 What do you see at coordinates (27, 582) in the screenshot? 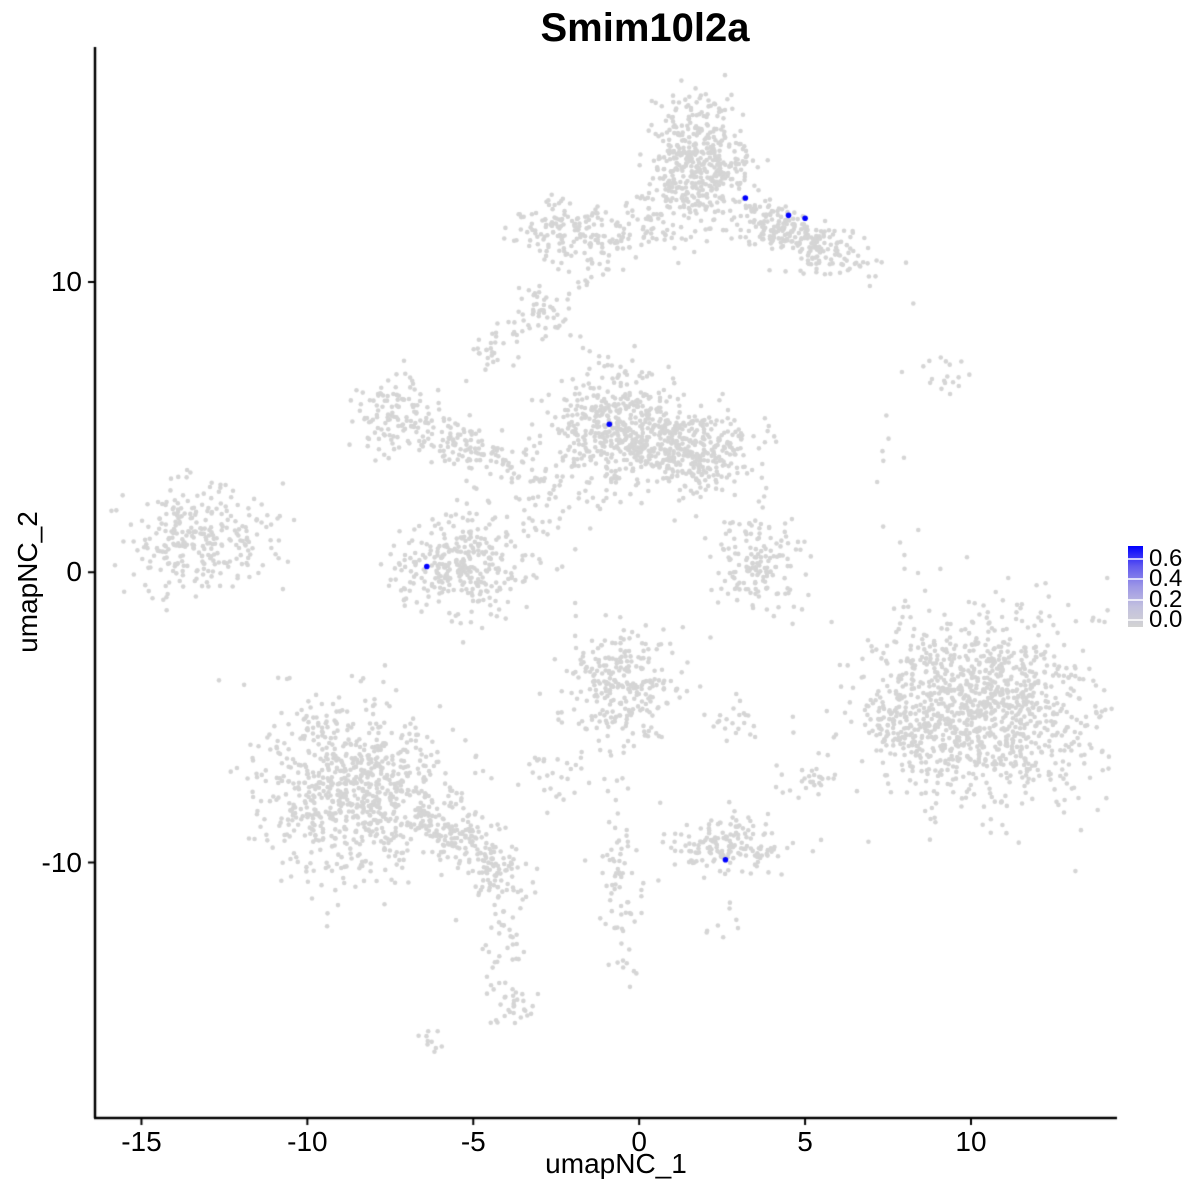
I see `y-axis-label: umapNC_2` at bounding box center [27, 582].